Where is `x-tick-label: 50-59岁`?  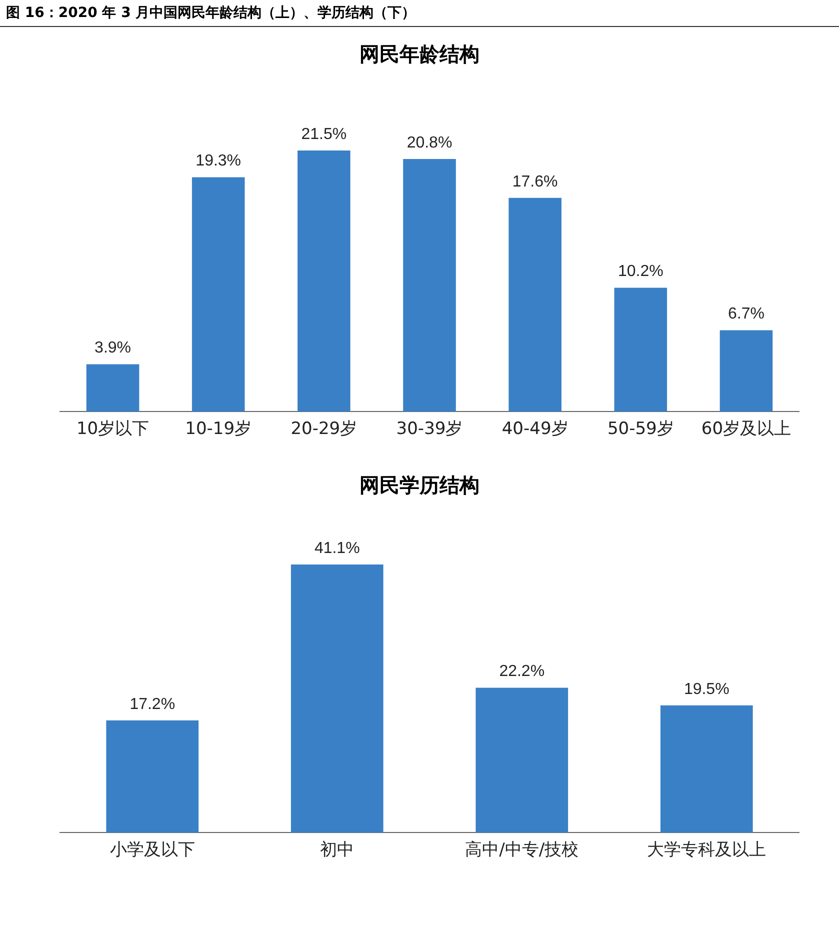
x-tick-label: 50-59岁 is located at coordinates (640, 429).